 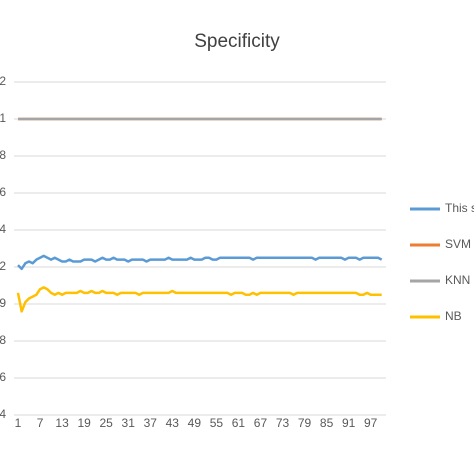 What do you see at coordinates (3, 81) in the screenshot?
I see `y-tick-label: 1.02` at bounding box center [3, 81].